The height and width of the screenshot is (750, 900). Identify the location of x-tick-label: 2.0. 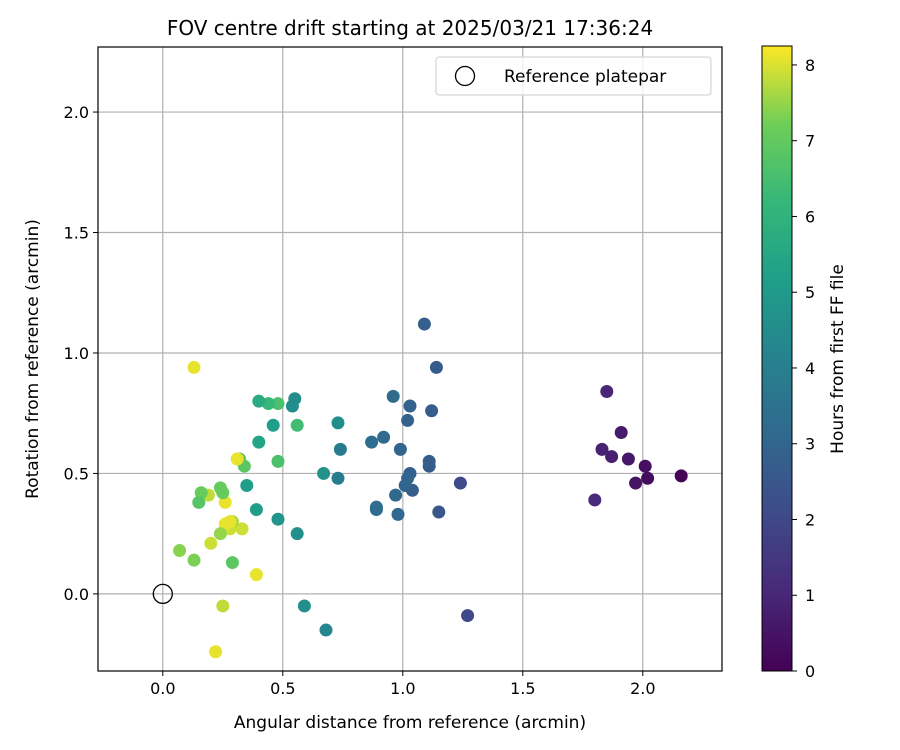
(642, 688).